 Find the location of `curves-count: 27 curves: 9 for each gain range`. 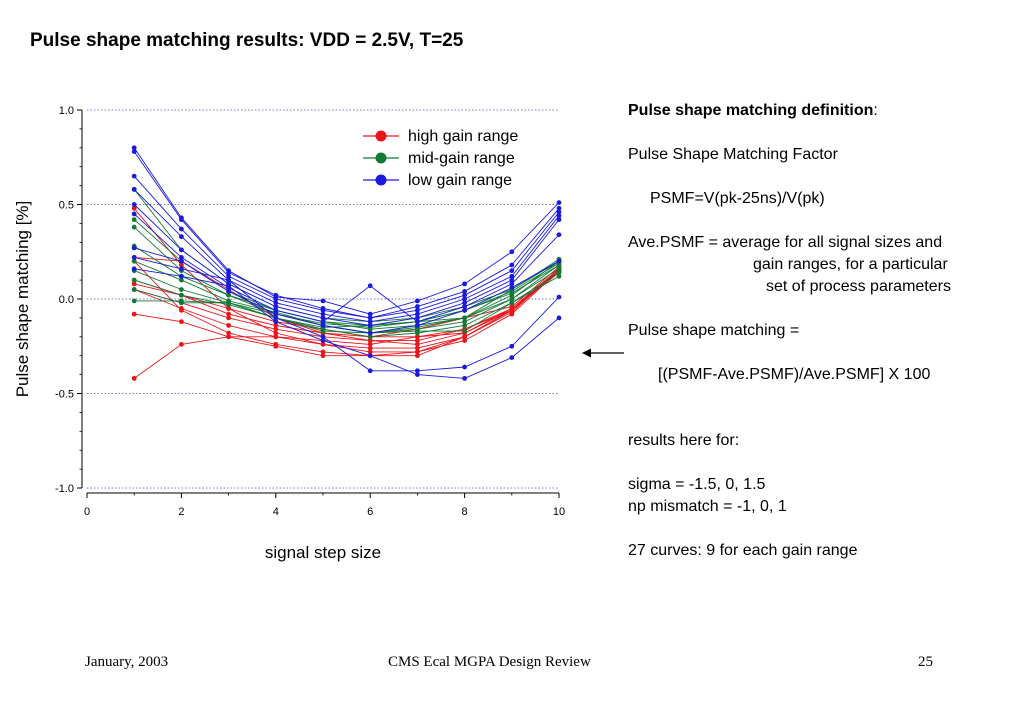

curves-count: 27 curves: 9 for each gain range is located at coordinates (743, 550).